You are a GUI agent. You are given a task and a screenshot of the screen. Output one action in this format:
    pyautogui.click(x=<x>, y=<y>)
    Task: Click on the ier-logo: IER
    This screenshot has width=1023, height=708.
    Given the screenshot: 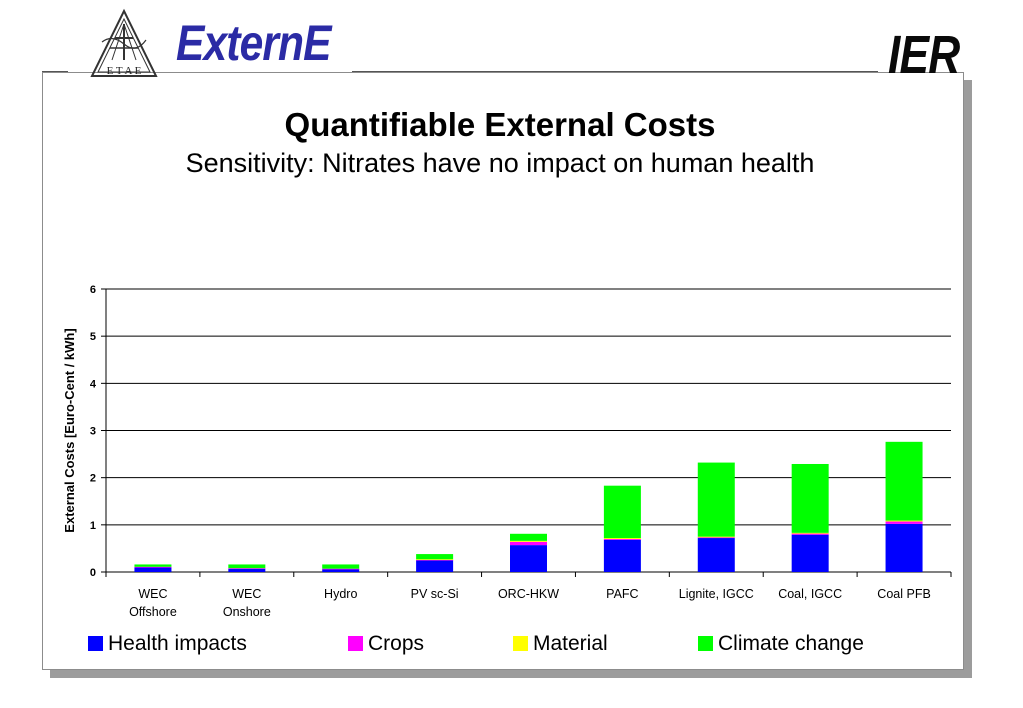 What is the action you would take?
    pyautogui.click(x=924, y=55)
    